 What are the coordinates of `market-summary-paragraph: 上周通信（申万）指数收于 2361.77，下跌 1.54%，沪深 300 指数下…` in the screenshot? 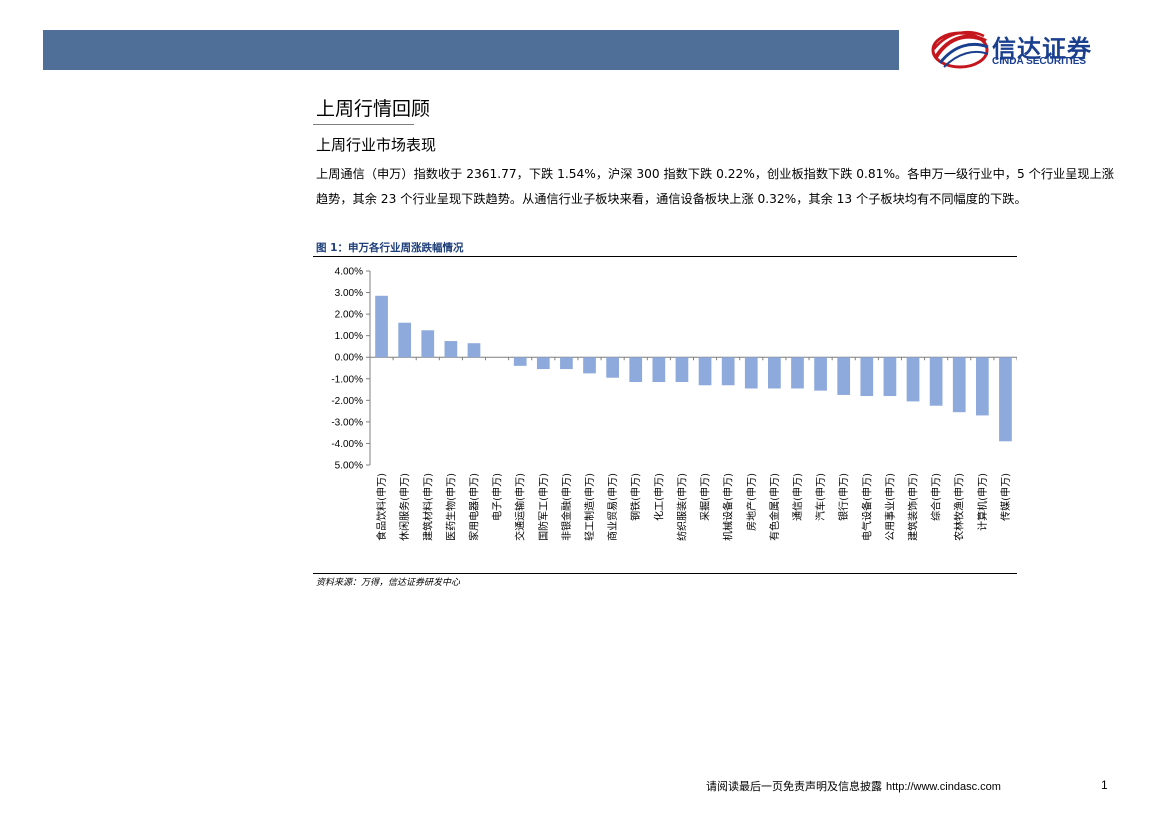 It's located at (715, 186).